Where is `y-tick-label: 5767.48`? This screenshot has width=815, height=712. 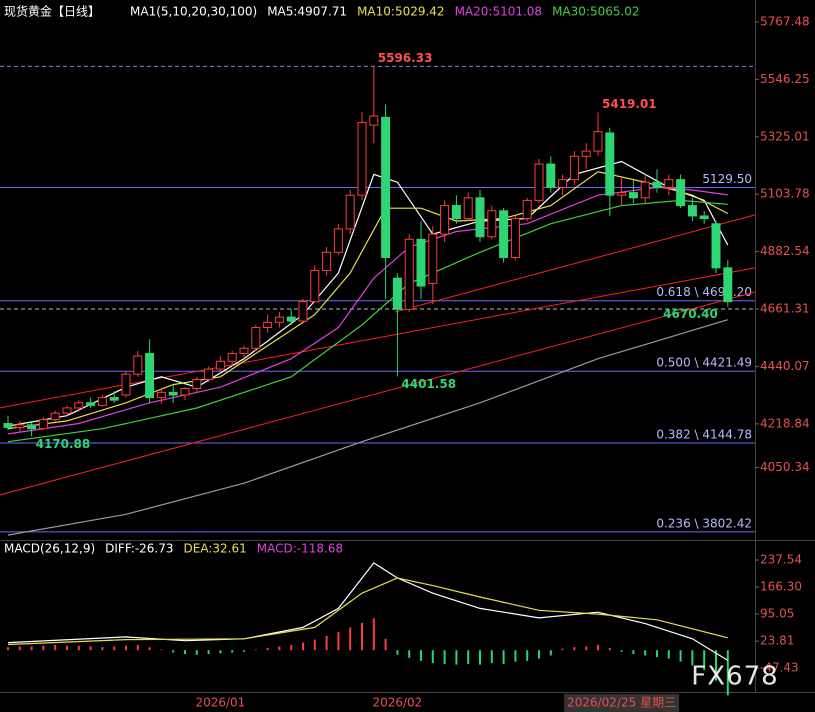 y-tick-label: 5767.48 is located at coordinates (785, 22).